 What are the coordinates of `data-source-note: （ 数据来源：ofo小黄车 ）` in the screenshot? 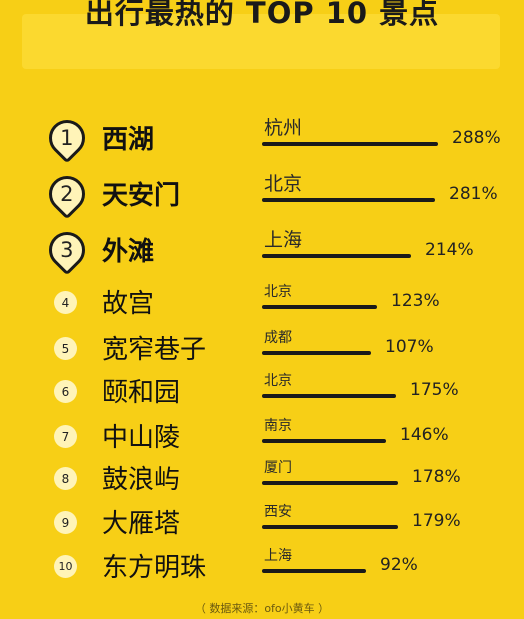 It's located at (262, 608).